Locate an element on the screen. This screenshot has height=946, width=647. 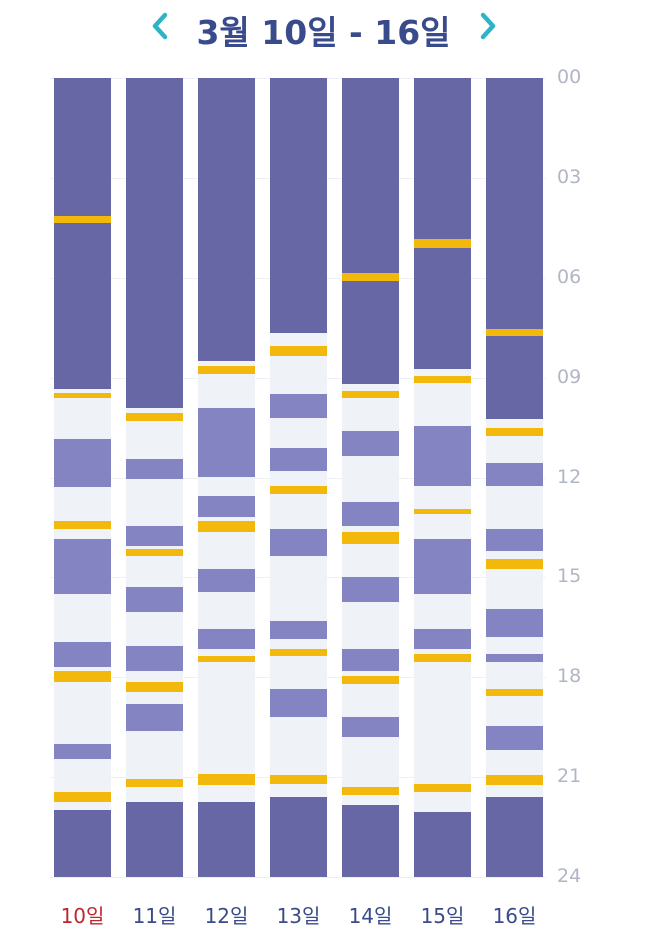
day-label: 14일 is located at coordinates (370, 916).